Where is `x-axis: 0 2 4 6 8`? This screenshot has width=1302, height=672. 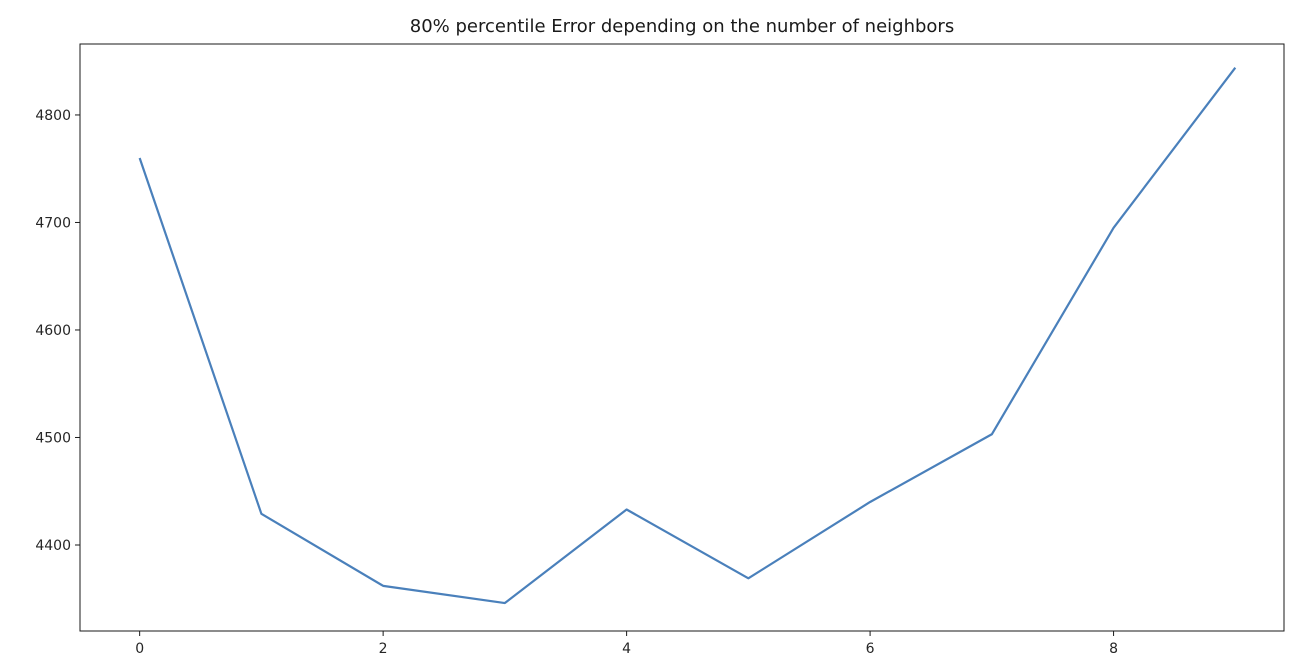 x-axis: 0 2 4 6 8 is located at coordinates (626, 644).